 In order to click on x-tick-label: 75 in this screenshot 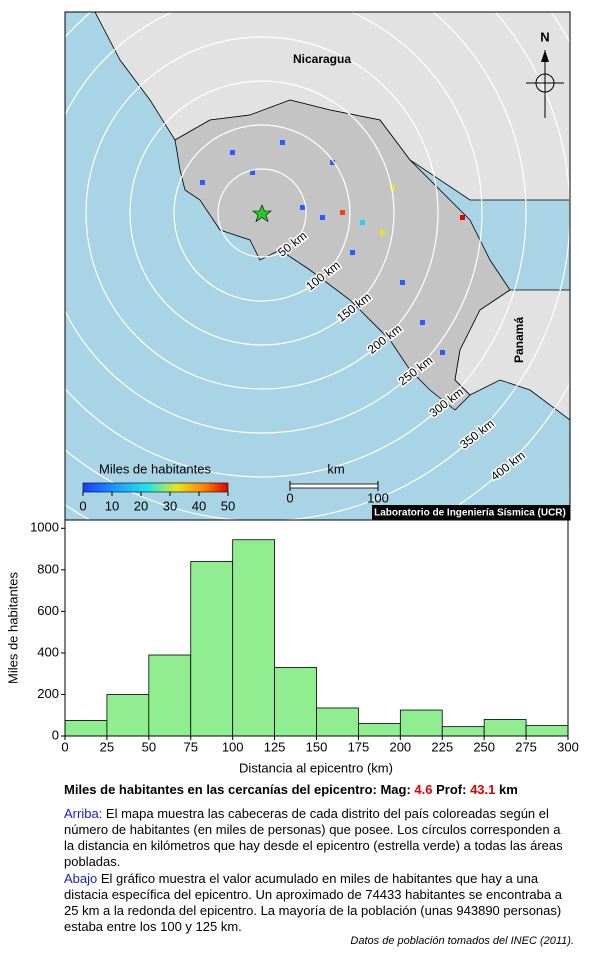, I will do `click(191, 746)`.